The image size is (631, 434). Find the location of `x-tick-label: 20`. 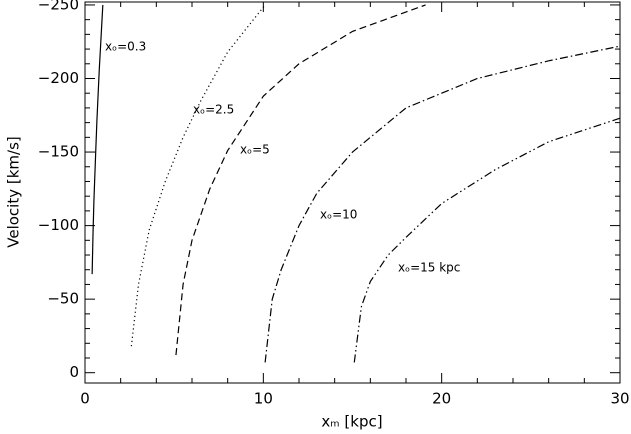

x-tick-label: 20 is located at coordinates (441, 399).